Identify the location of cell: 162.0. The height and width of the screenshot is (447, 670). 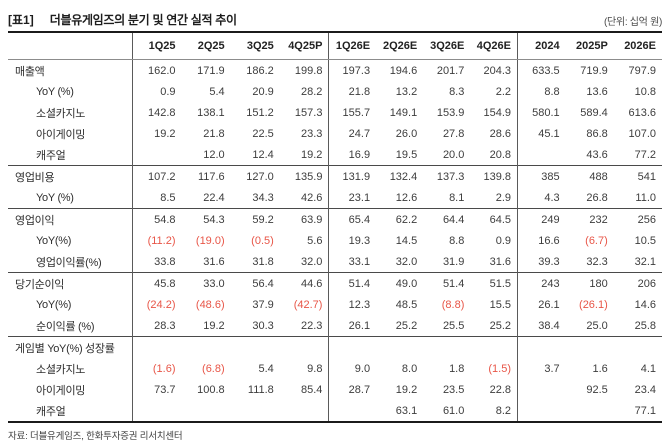
(161, 70).